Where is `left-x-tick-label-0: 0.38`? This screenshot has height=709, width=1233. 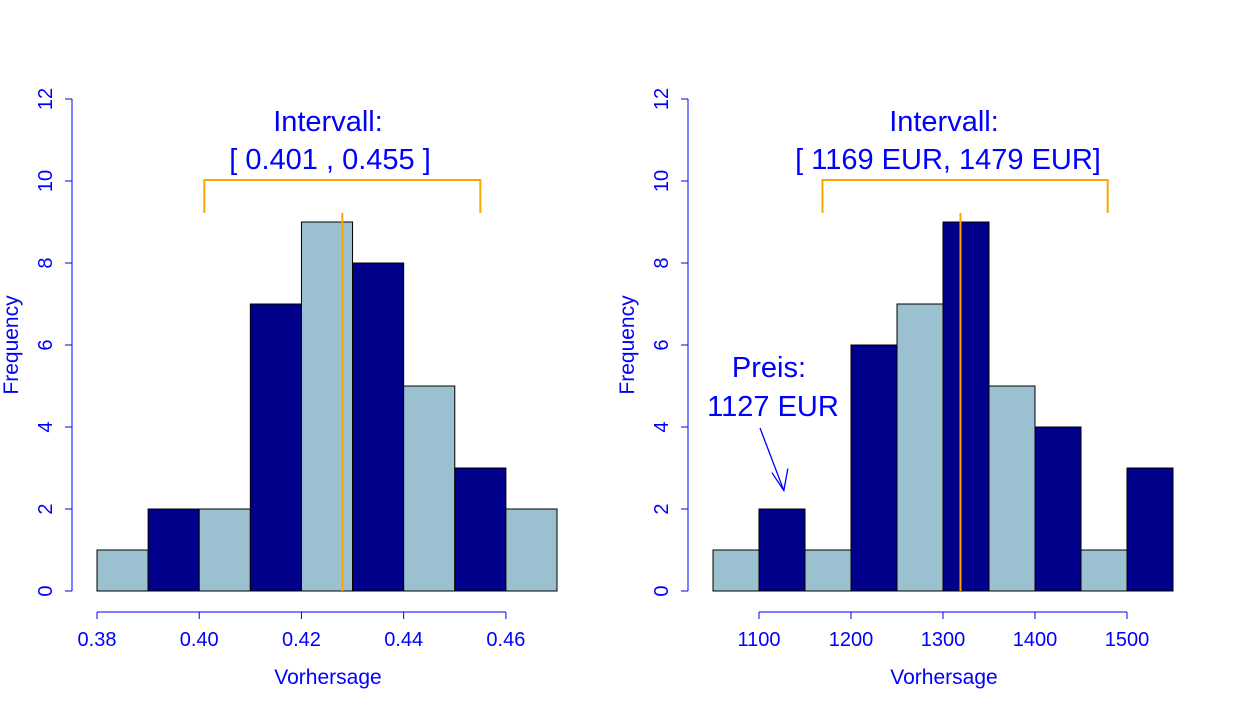
left-x-tick-label-0: 0.38 is located at coordinates (97, 640).